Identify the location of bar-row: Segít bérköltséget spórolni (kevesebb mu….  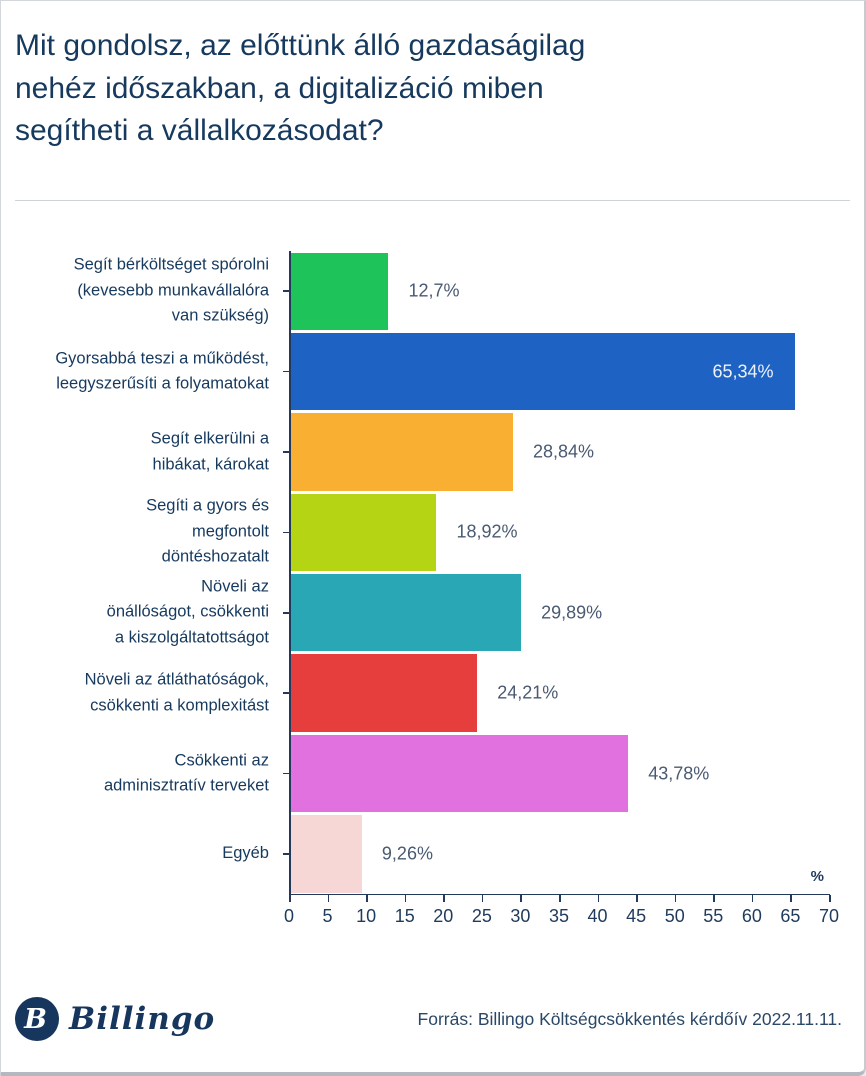
(415, 291).